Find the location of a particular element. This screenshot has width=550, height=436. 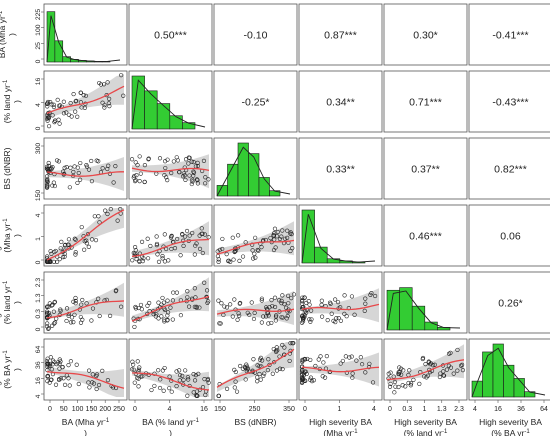

panel-frame-r5-c1 is located at coordinates (170, 369).